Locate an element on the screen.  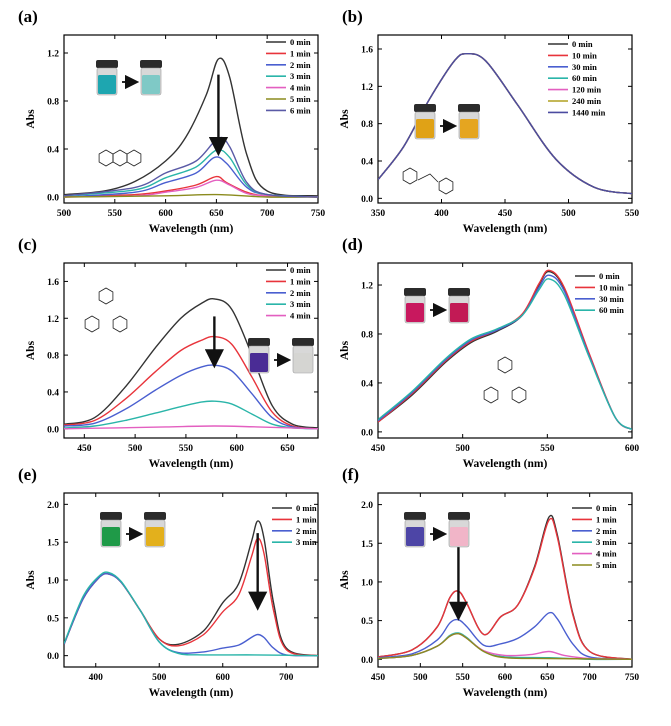
panel-label: (f) is located at coordinates (350, 474).